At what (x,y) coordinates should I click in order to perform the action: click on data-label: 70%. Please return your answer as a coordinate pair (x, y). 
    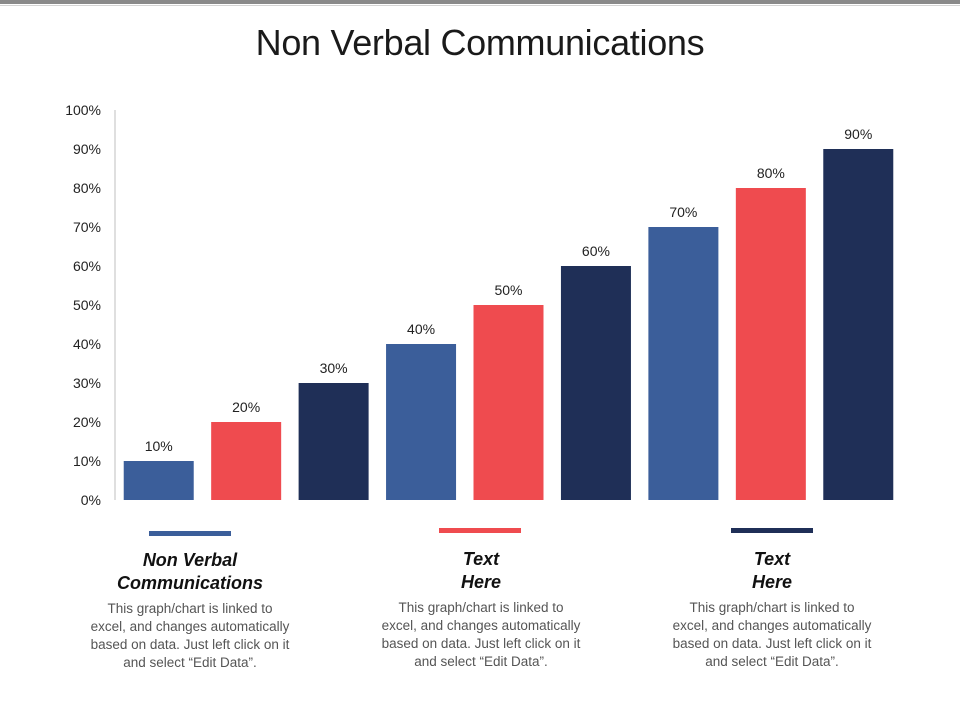
    Looking at the image, I should click on (683, 212).